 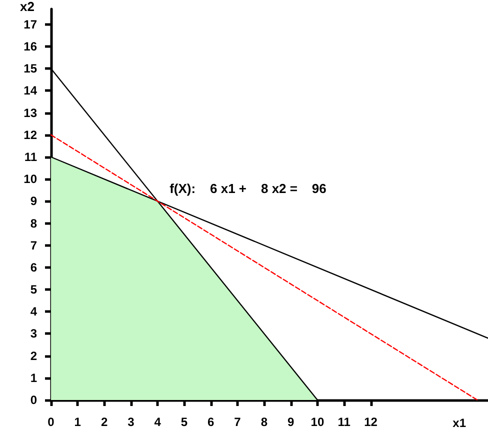 What do you see at coordinates (34, 245) in the screenshot?
I see `y-tick-label: 7` at bounding box center [34, 245].